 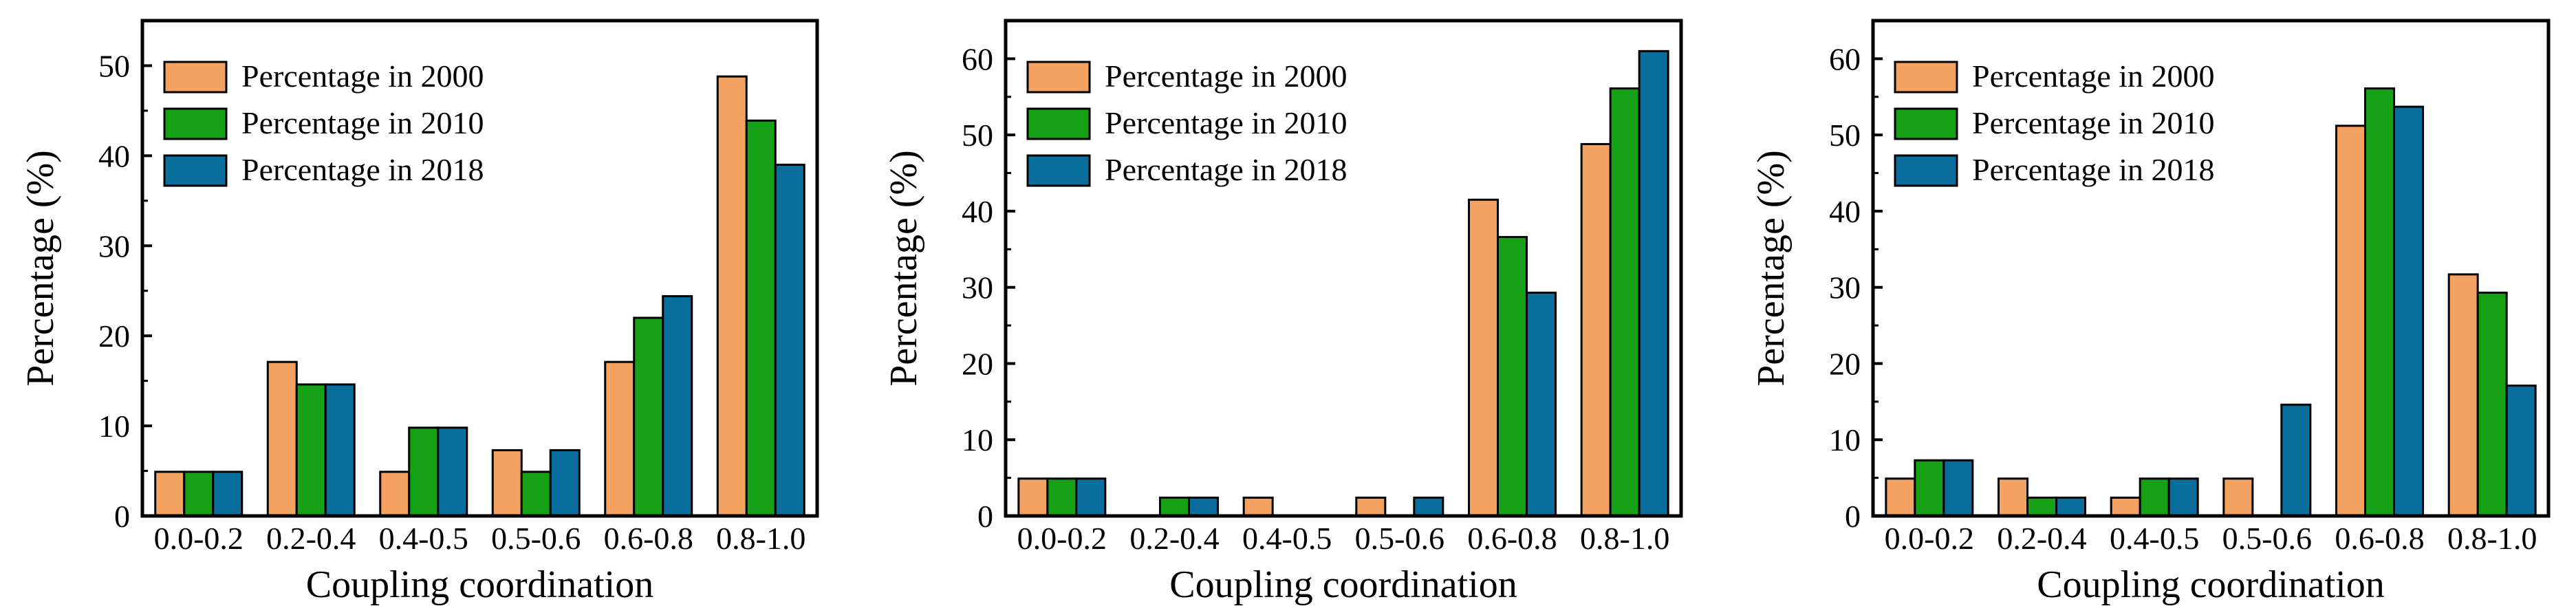 What do you see at coordinates (114, 155) in the screenshot?
I see `y-tick-label: 40` at bounding box center [114, 155].